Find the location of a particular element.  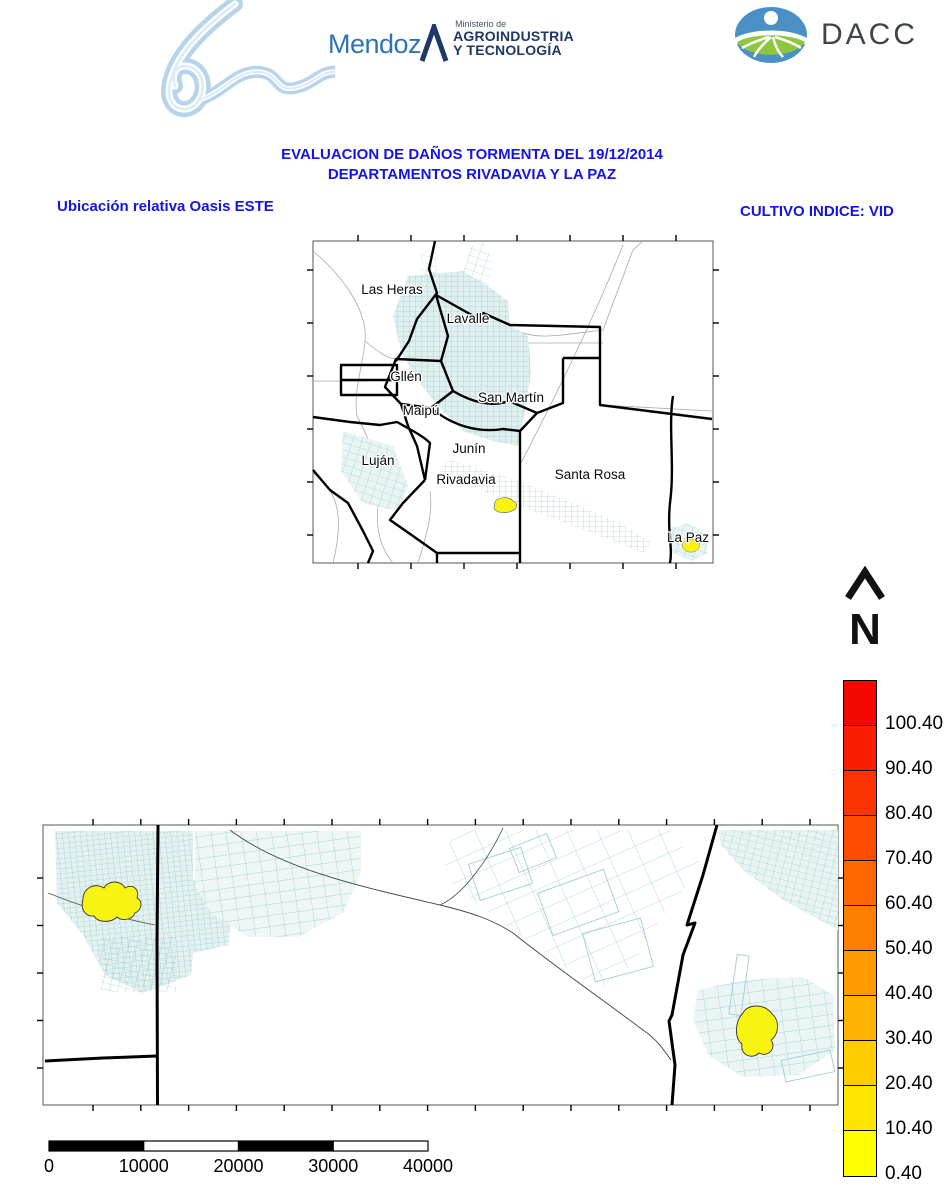

dacc-globe-icon is located at coordinates (771, 35).